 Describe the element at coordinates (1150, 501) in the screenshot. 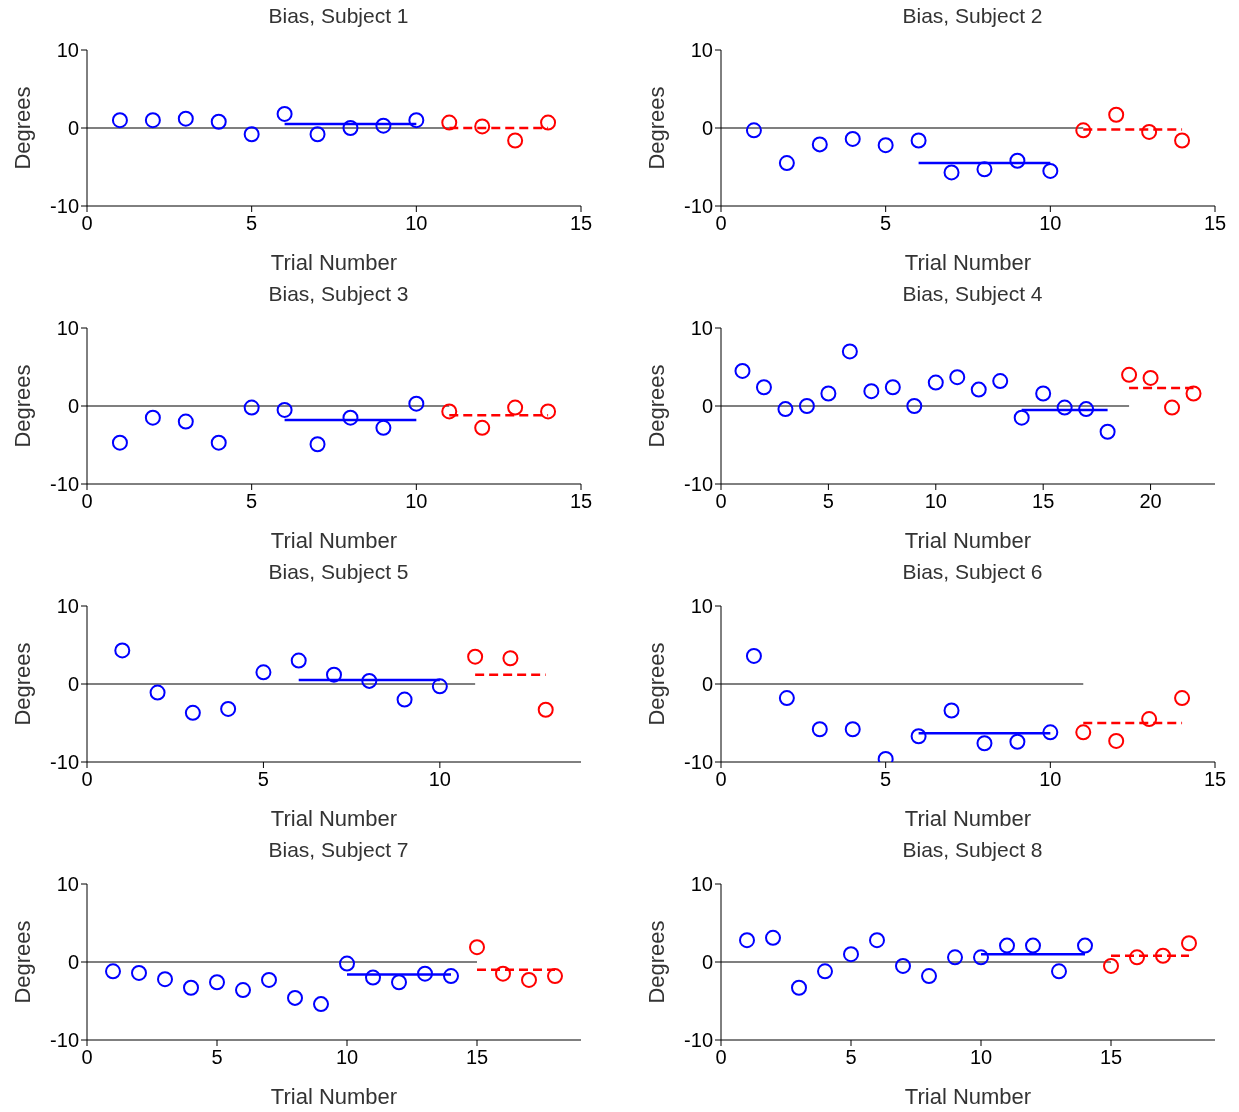

I see `x-tick-label: 20` at that location.